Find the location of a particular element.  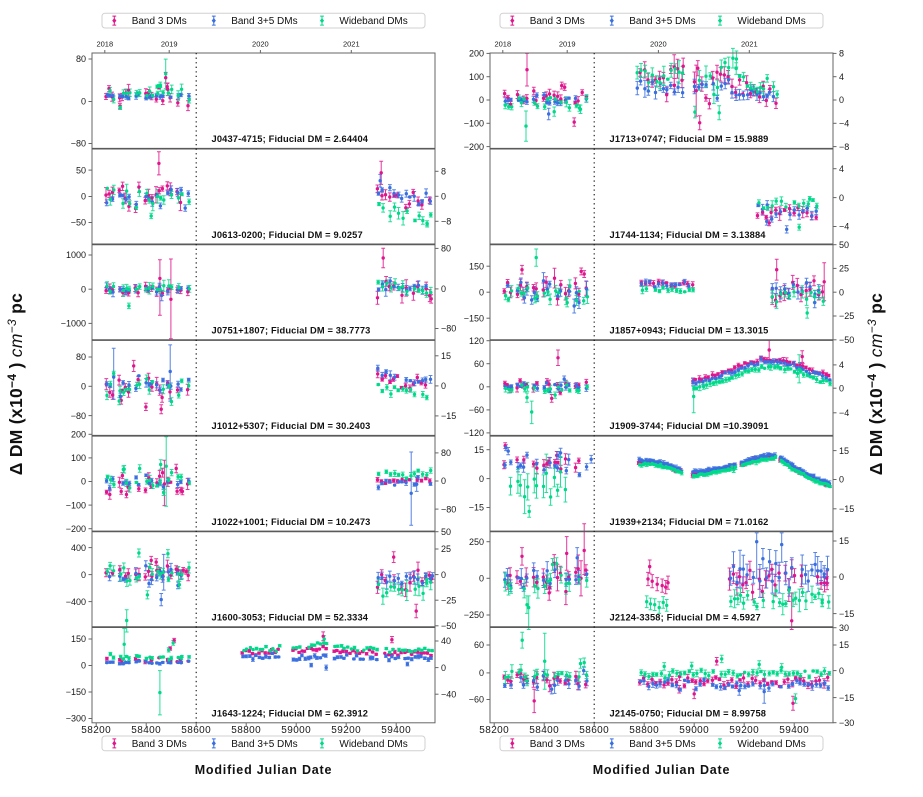

svg-text: −300 is located at coordinates (76, 719).